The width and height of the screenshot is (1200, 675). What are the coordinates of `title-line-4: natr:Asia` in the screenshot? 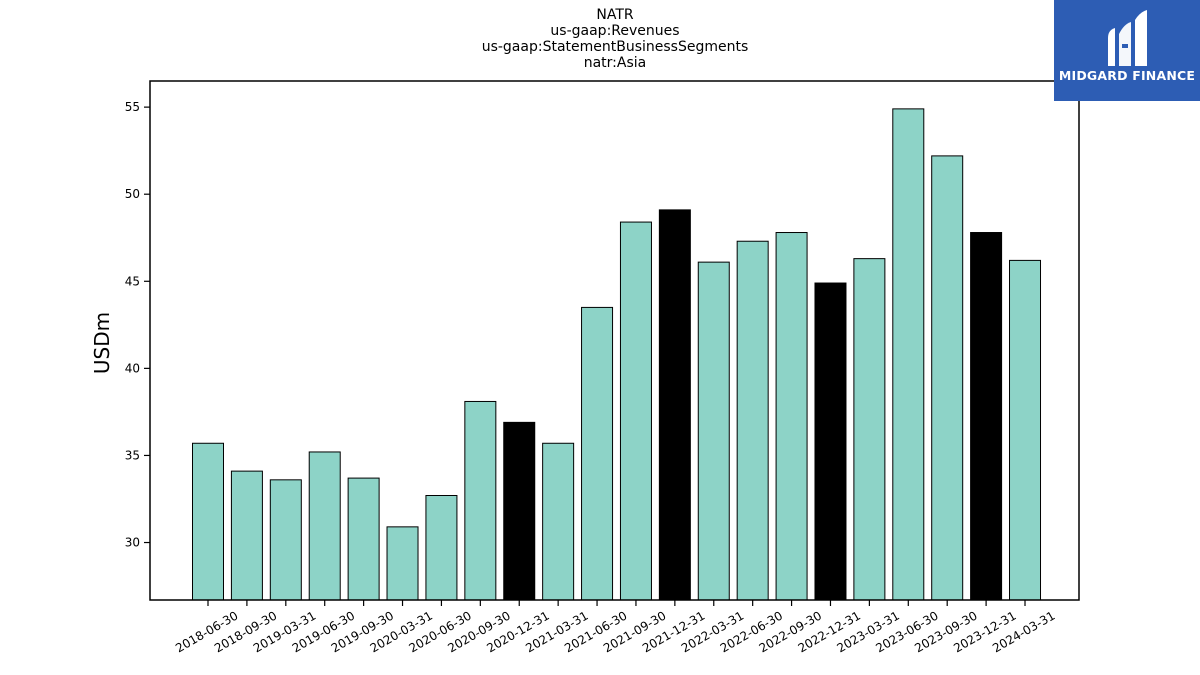 It's located at (615, 63).